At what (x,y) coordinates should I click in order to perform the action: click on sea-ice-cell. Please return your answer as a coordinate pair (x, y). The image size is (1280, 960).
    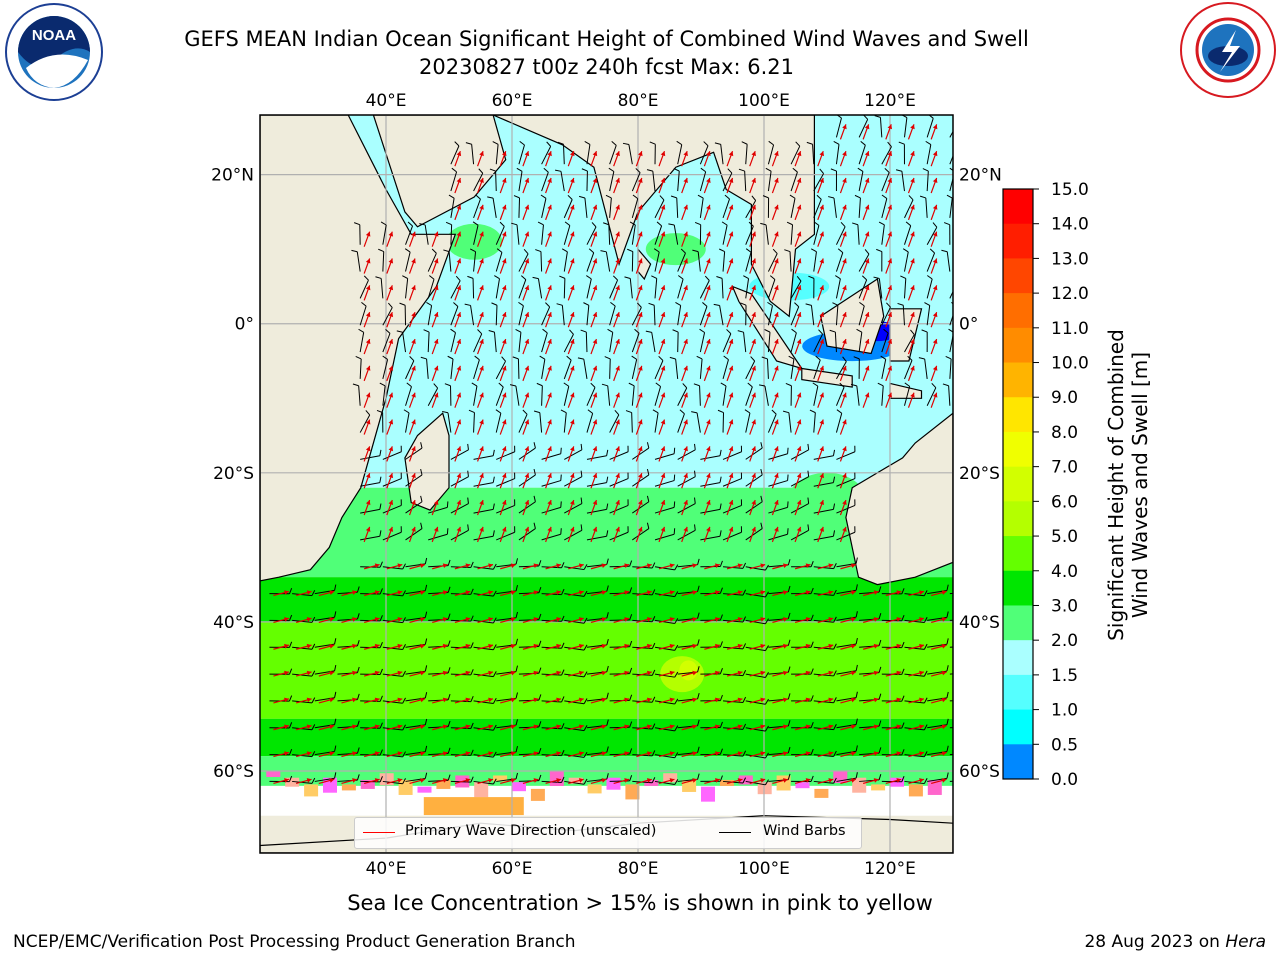
    Looking at the image, I should click on (764, 788).